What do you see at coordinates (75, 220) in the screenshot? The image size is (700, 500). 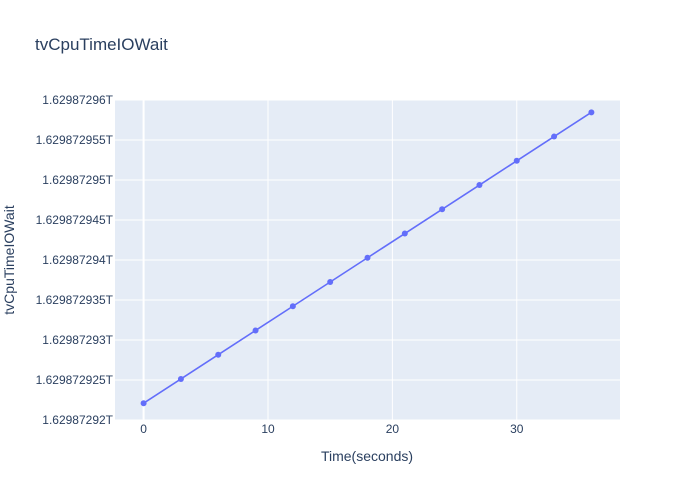 I see `y-tick-label: 1.629872945T` at bounding box center [75, 220].